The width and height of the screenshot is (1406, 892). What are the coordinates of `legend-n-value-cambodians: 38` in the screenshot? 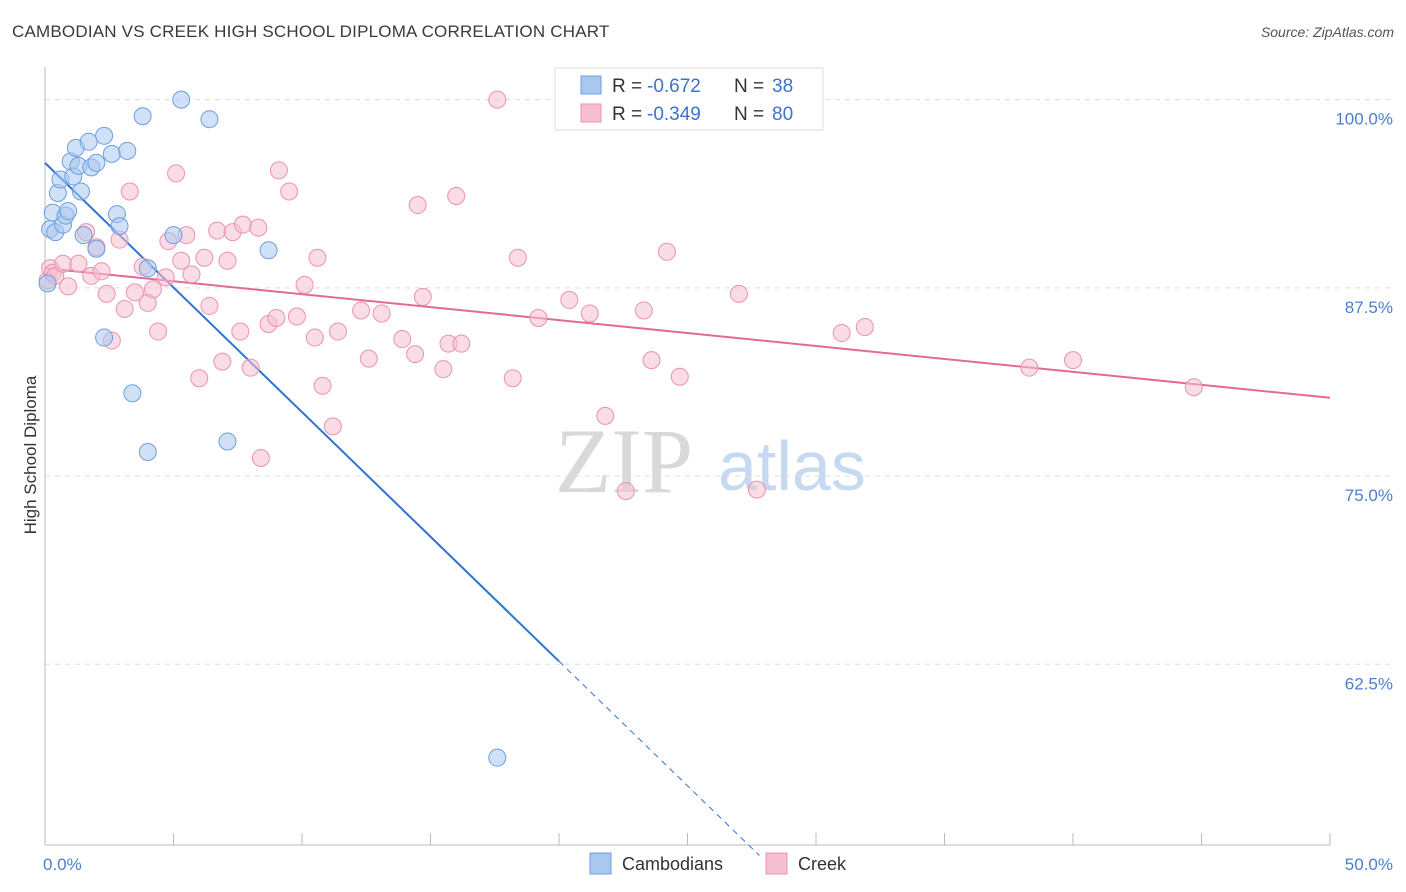 It's located at (782, 86).